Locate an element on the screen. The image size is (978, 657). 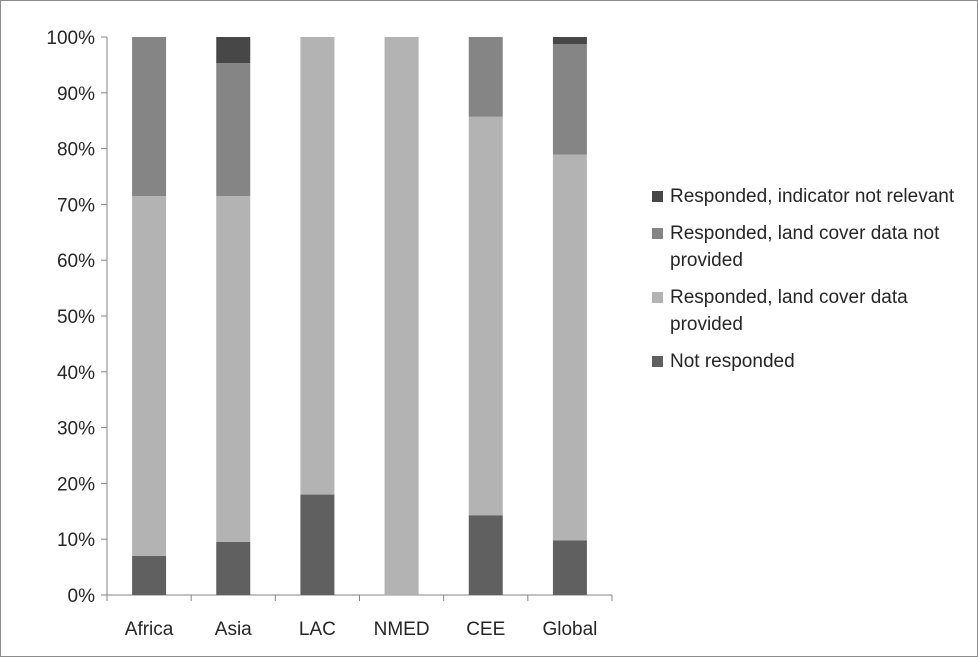
y-tick-label: 80% is located at coordinates (76, 150).